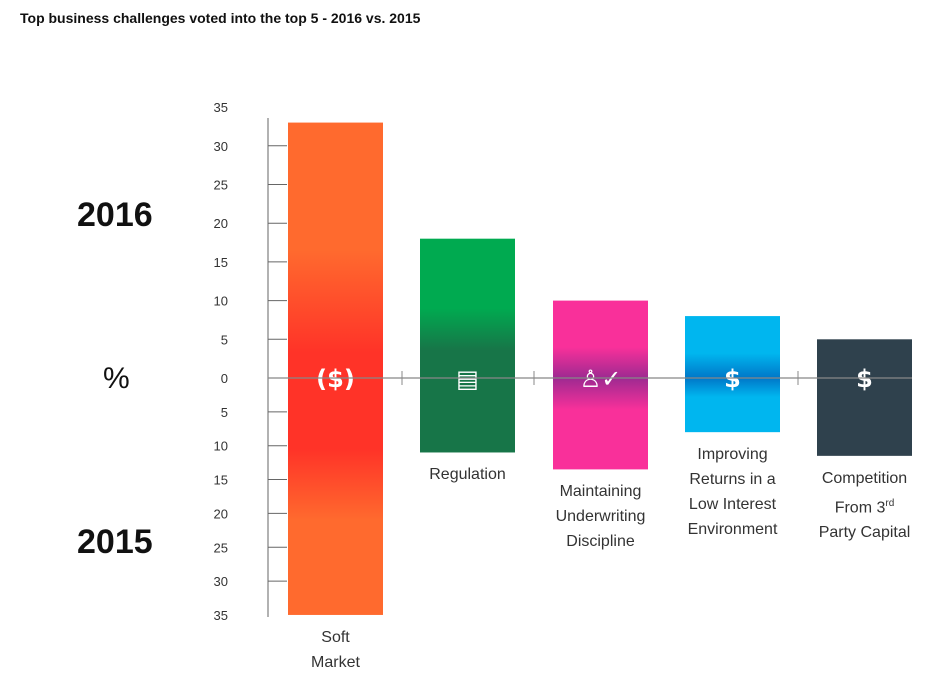 Image resolution: width=937 pixels, height=678 pixels. I want to click on dollar-cycle-icon: ($), so click(335, 379).